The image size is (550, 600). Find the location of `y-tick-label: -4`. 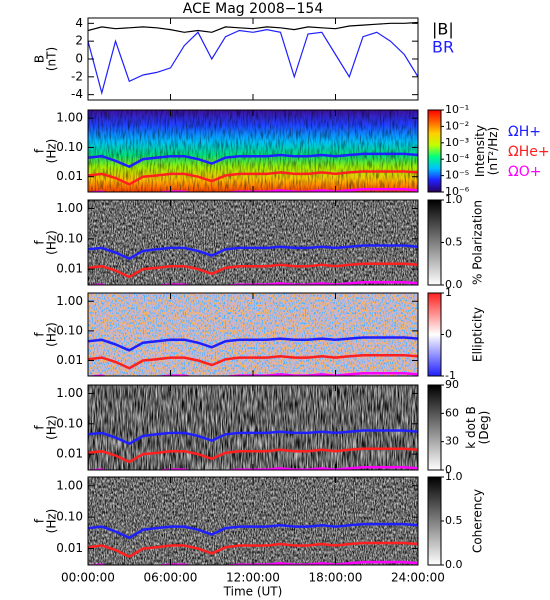

y-tick-label: -4 is located at coordinates (77, 94).